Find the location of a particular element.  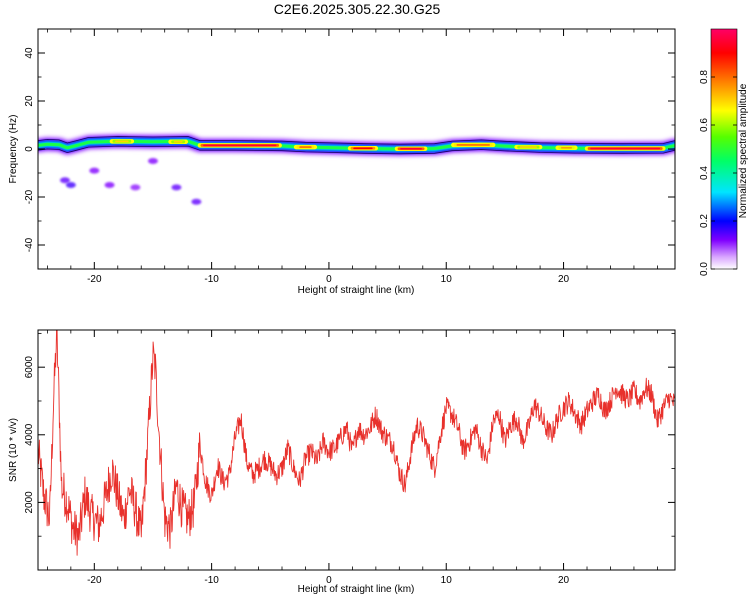

colorbar-ticks: 0.0 0.2 0.4 0.6 0.8 is located at coordinates (718, 173).